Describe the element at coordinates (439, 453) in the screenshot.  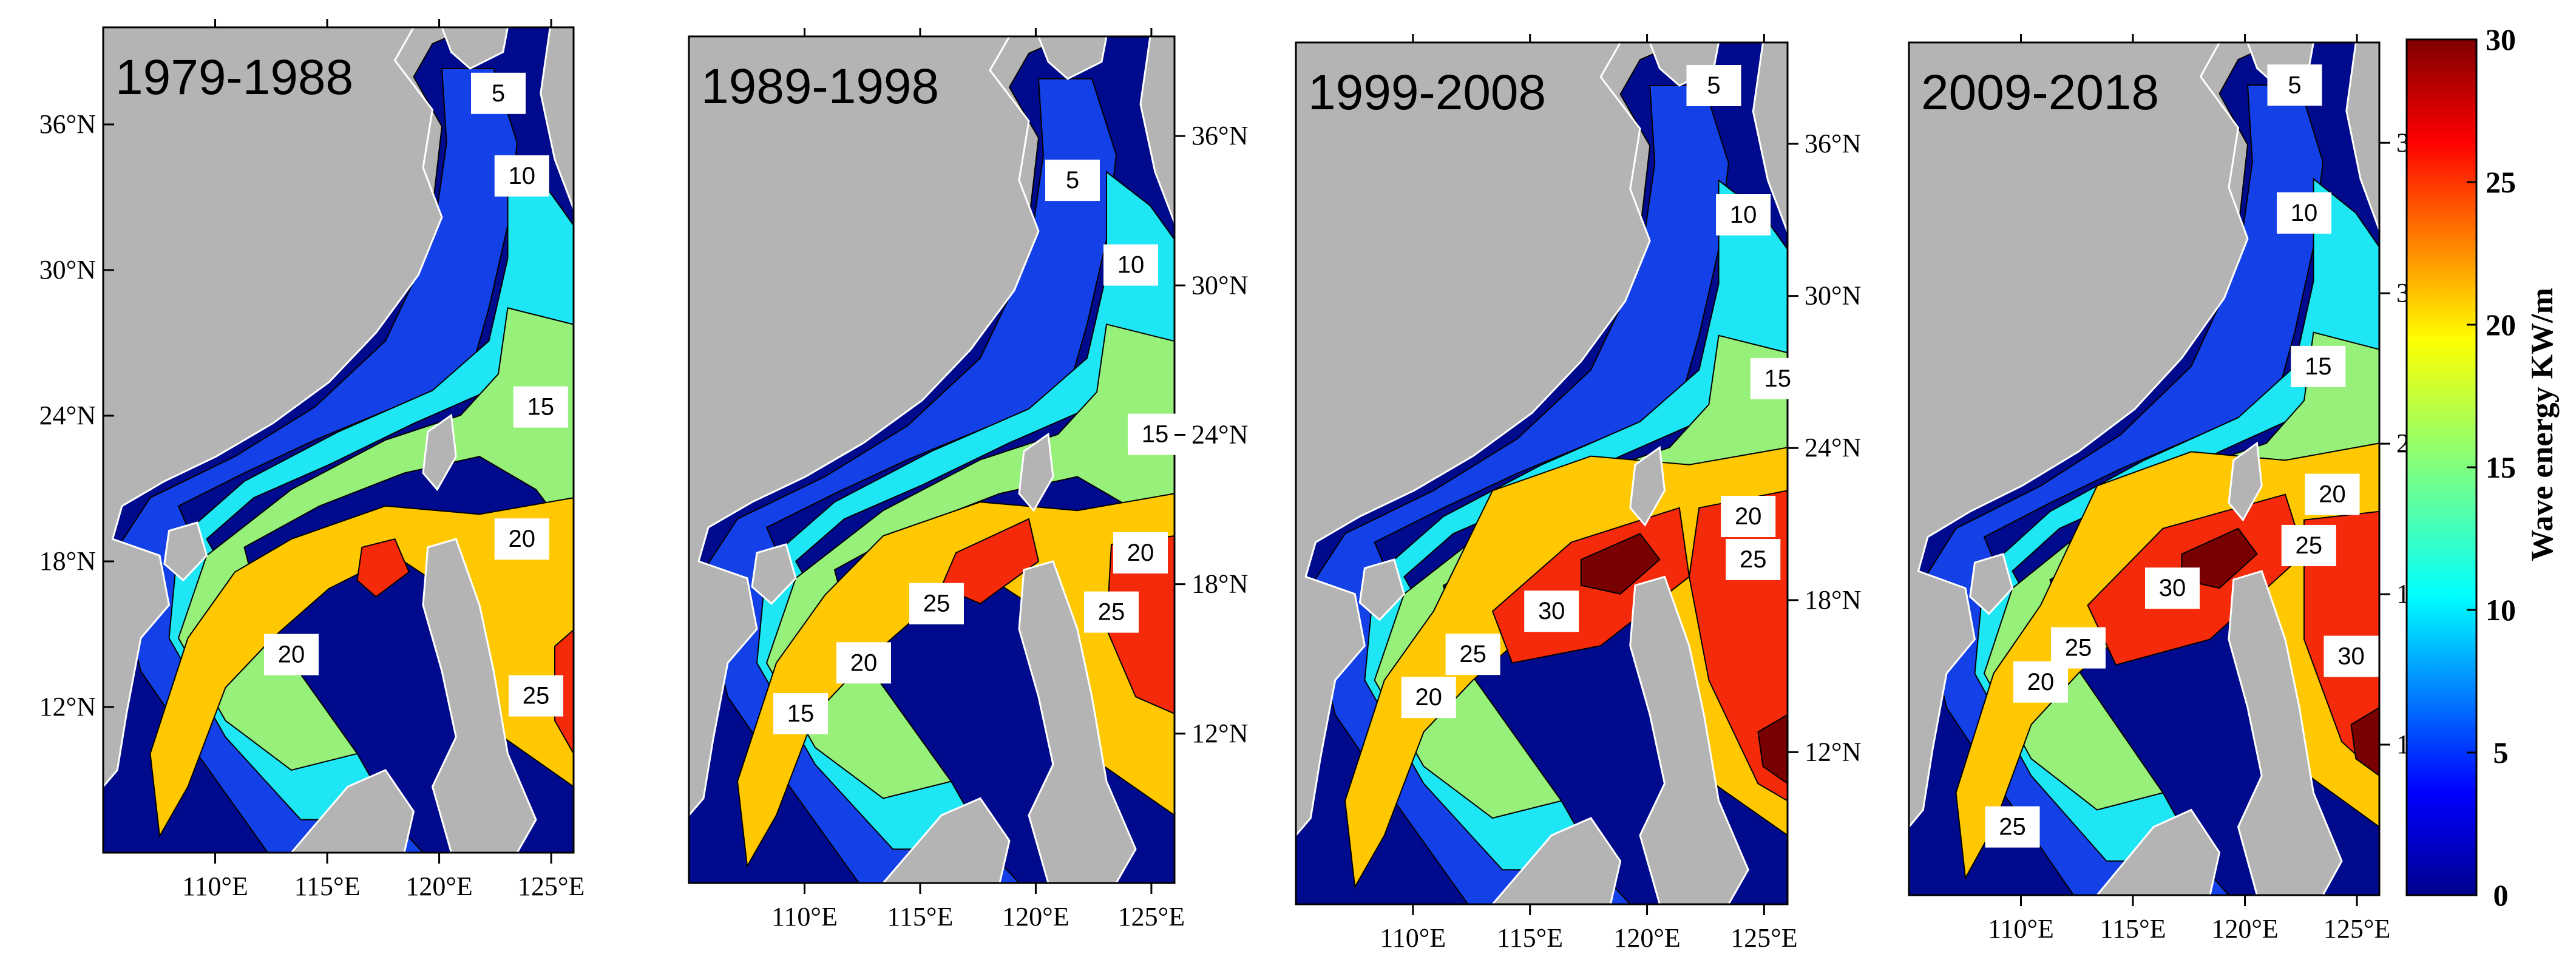
I see `island-taiwan` at that location.